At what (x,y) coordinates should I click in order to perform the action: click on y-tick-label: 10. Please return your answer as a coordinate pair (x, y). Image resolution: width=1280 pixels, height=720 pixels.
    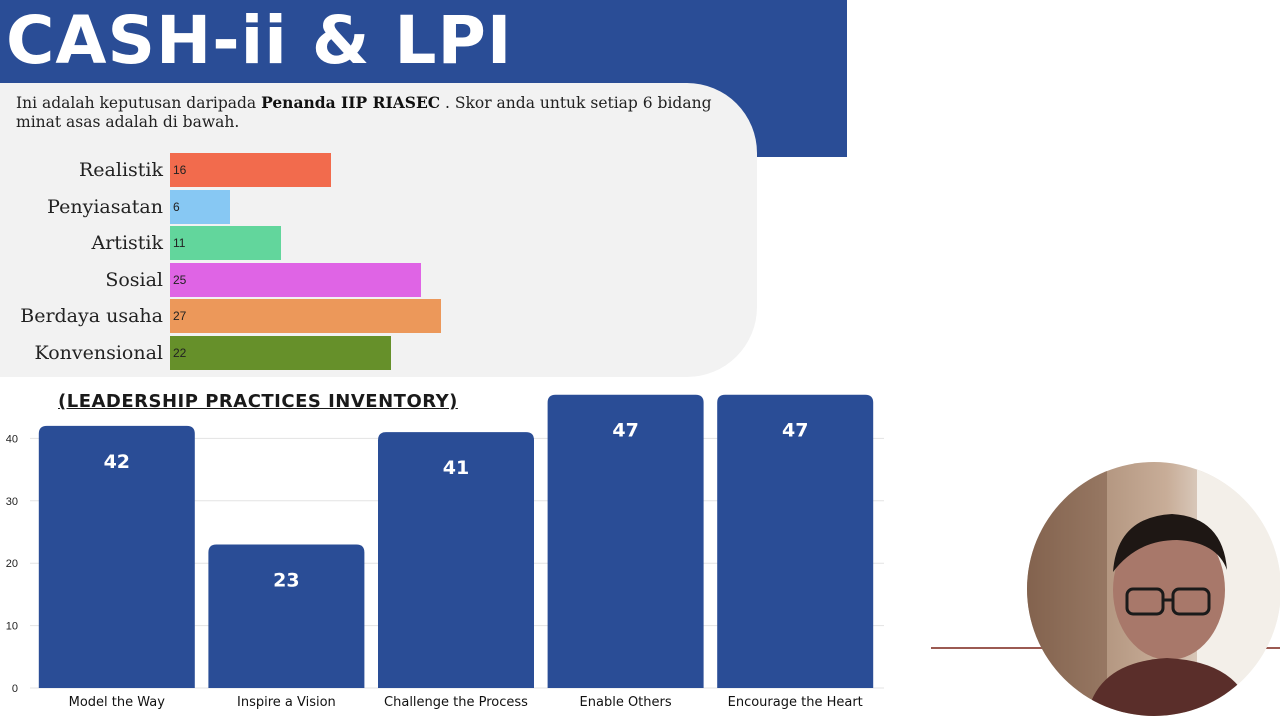
    Looking at the image, I should click on (12, 627).